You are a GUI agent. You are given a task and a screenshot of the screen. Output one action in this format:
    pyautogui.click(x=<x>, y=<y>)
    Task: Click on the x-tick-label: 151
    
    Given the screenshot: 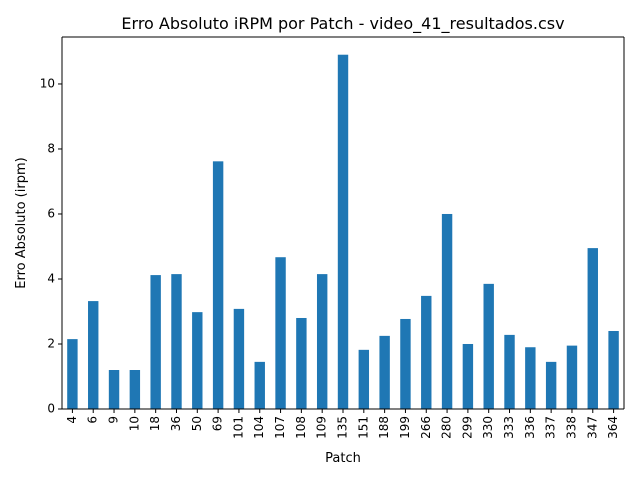 What is the action you would take?
    pyautogui.click(x=363, y=427)
    